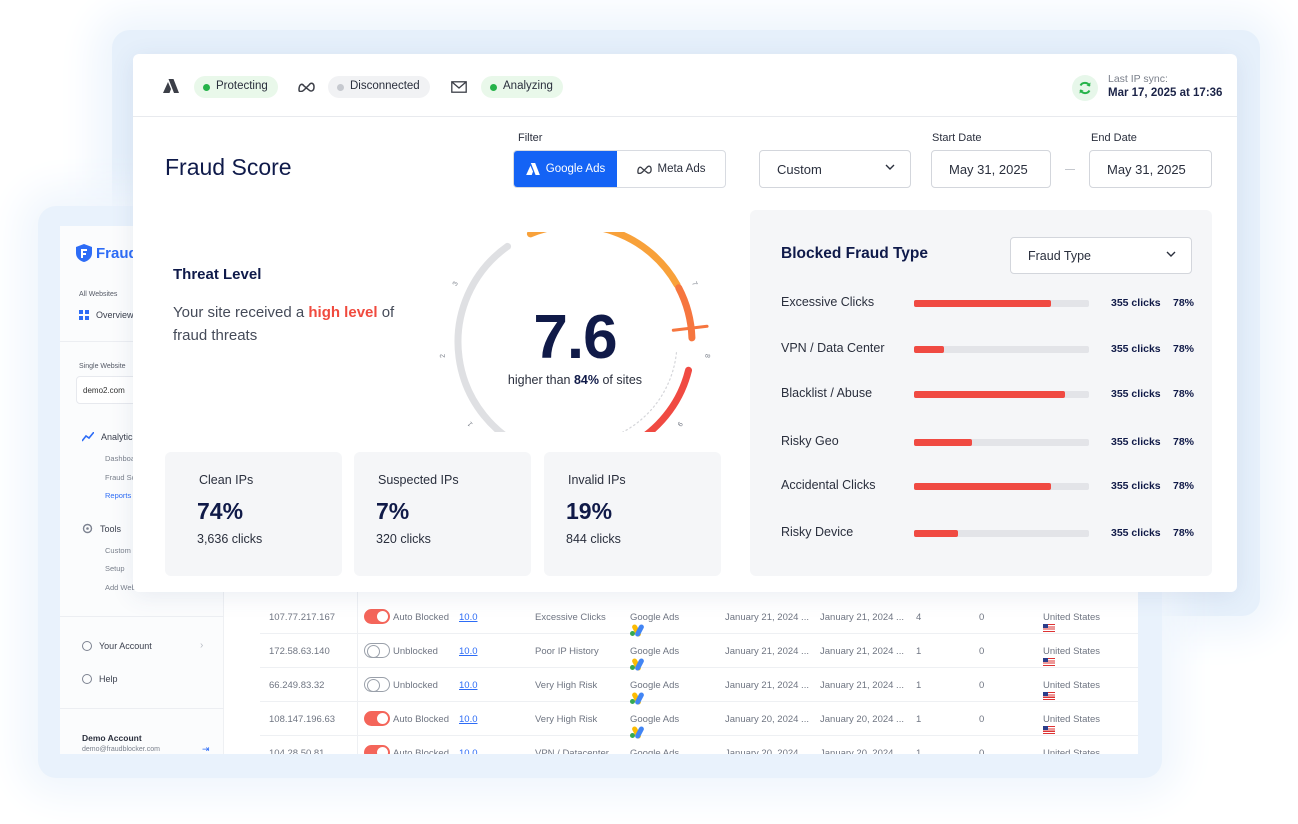 Image resolution: width=1298 pixels, height=824 pixels. Describe the element at coordinates (117, 253) in the screenshot. I see `back-logo-text: Fraud` at that location.